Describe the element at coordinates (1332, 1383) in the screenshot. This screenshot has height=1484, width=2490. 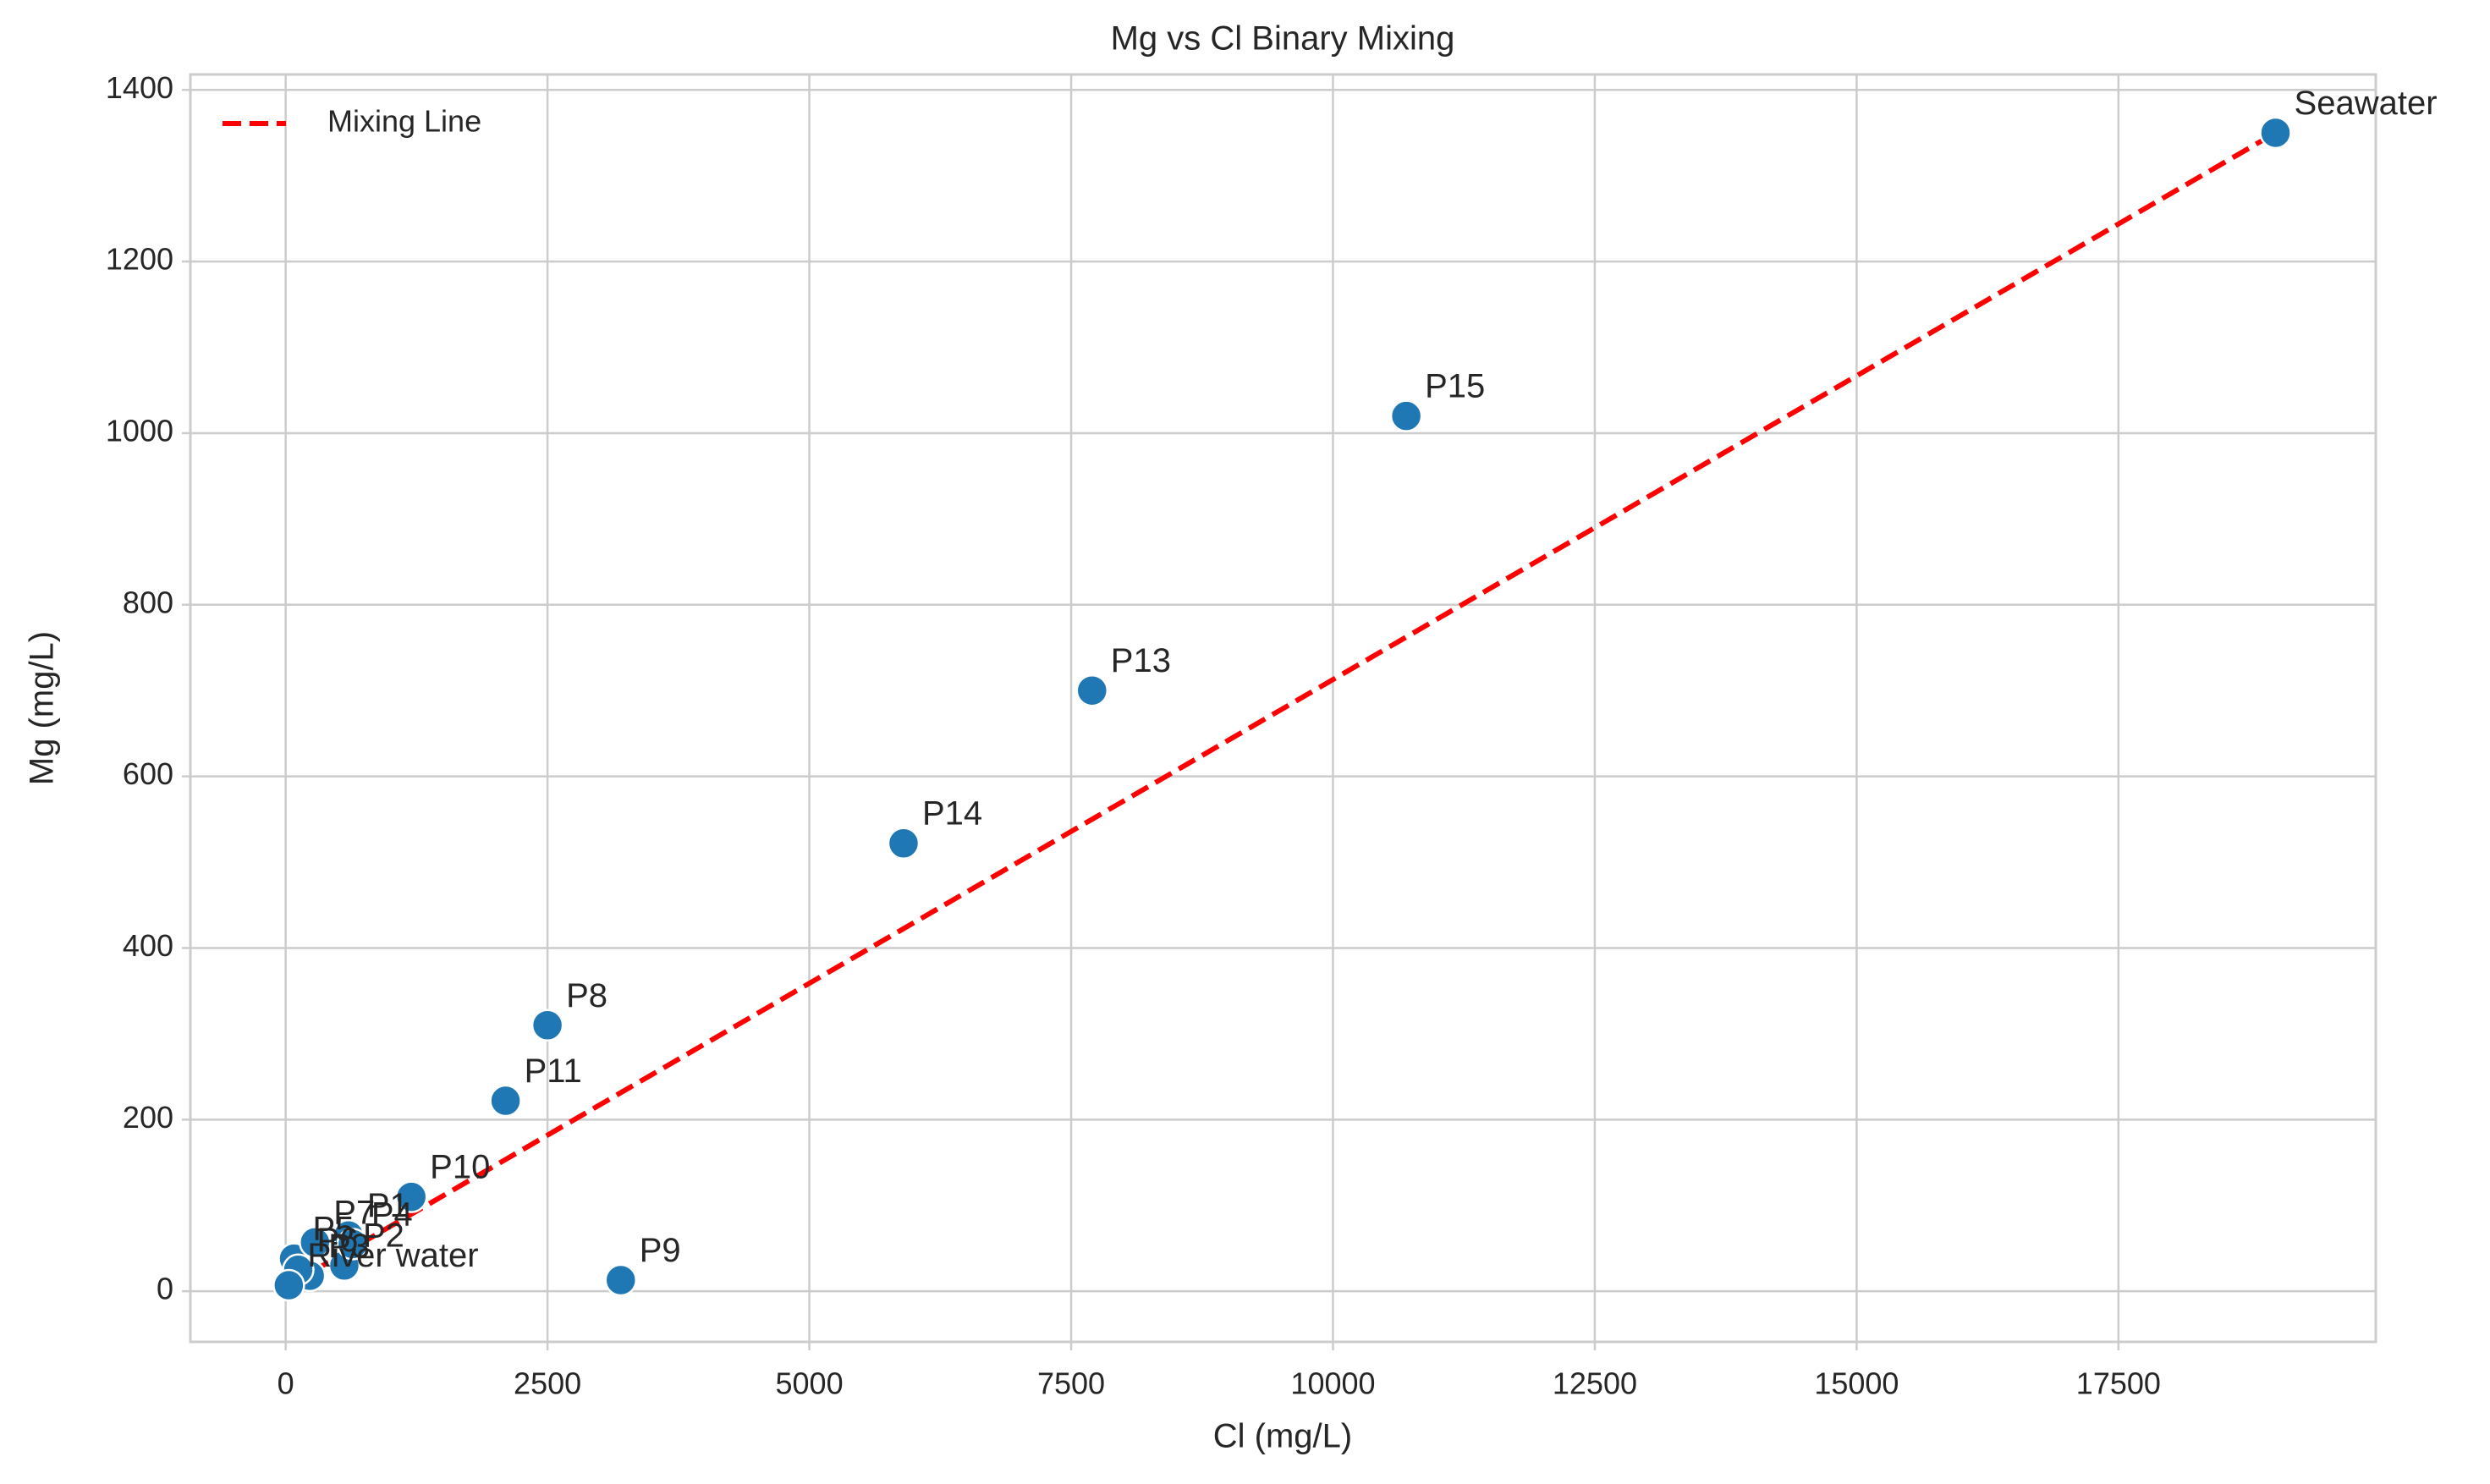
I see `x-tick-label: 10000` at that location.